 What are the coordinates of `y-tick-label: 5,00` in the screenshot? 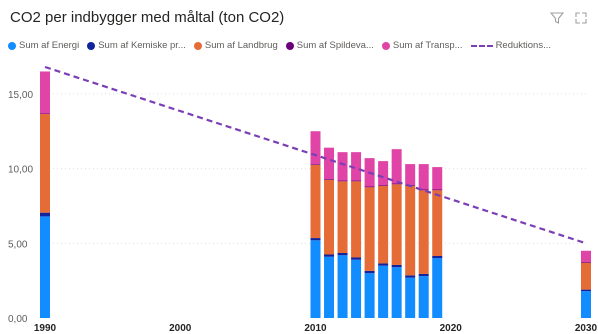 It's located at (18, 244).